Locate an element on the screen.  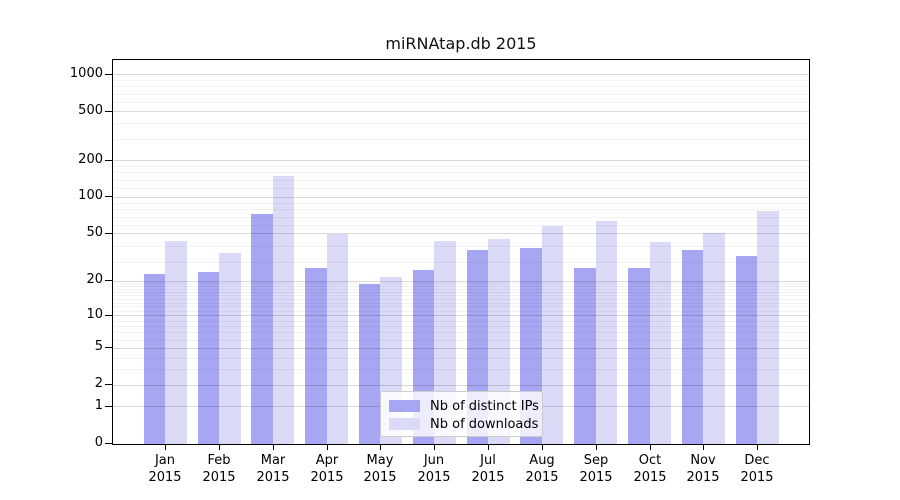
x-tick-label-may: May 2015 is located at coordinates (380, 469).